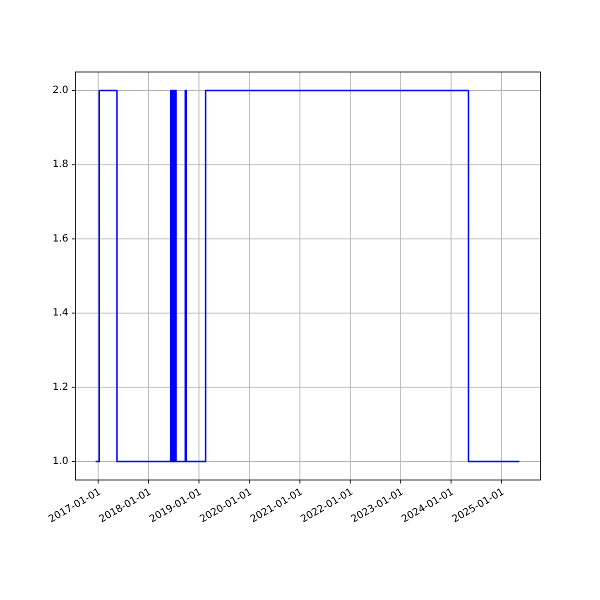 This screenshot has width=600, height=600. What do you see at coordinates (60, 238) in the screenshot?
I see `y-tick-label: 1.6` at bounding box center [60, 238].